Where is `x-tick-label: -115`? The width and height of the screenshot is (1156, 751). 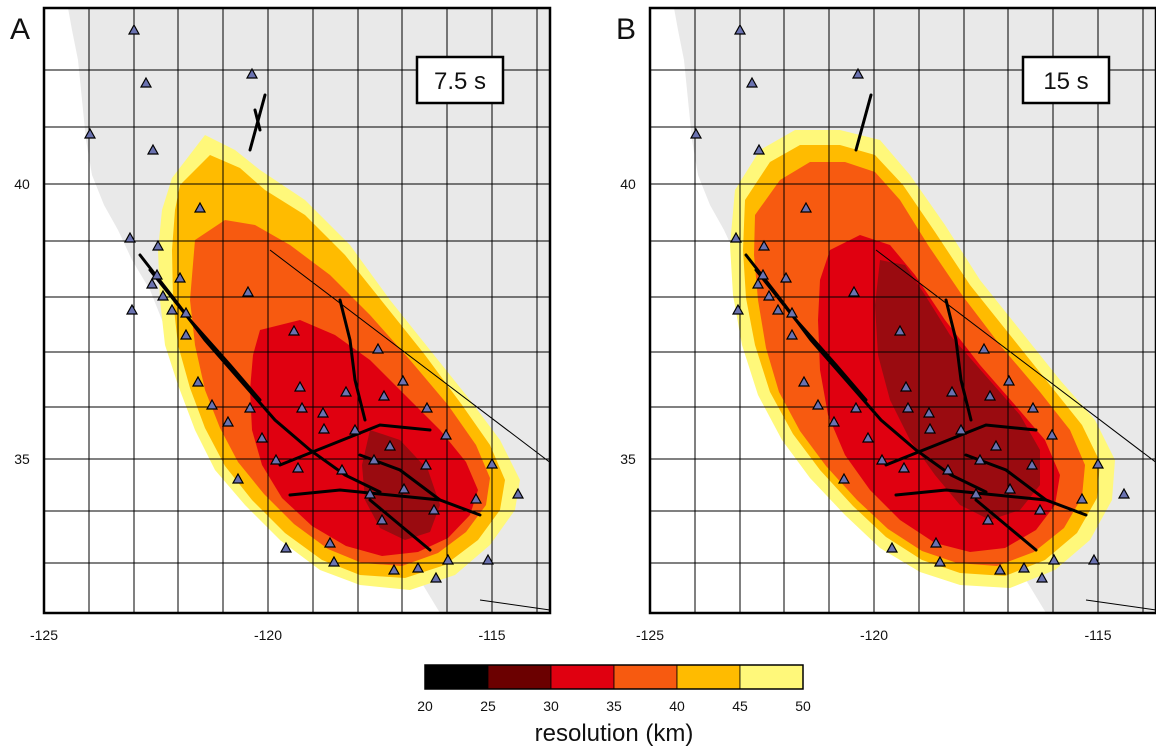 x-tick-label: -115 is located at coordinates (492, 635).